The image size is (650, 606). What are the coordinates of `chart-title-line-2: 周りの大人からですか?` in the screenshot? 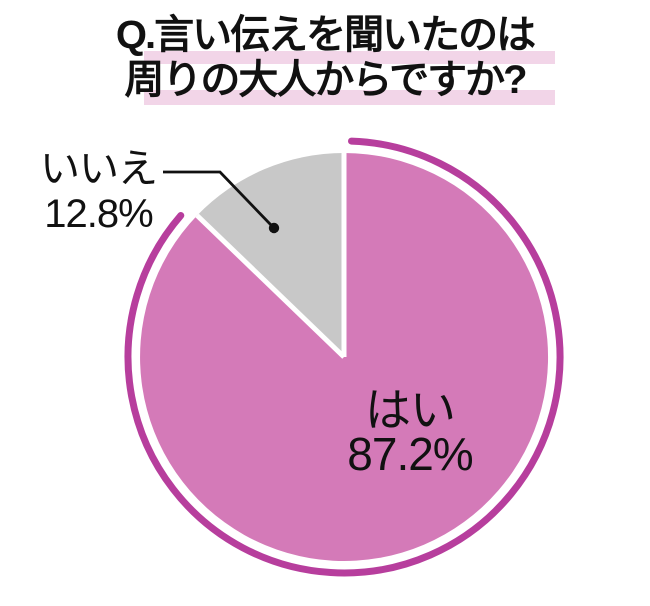 It's located at (325, 80).